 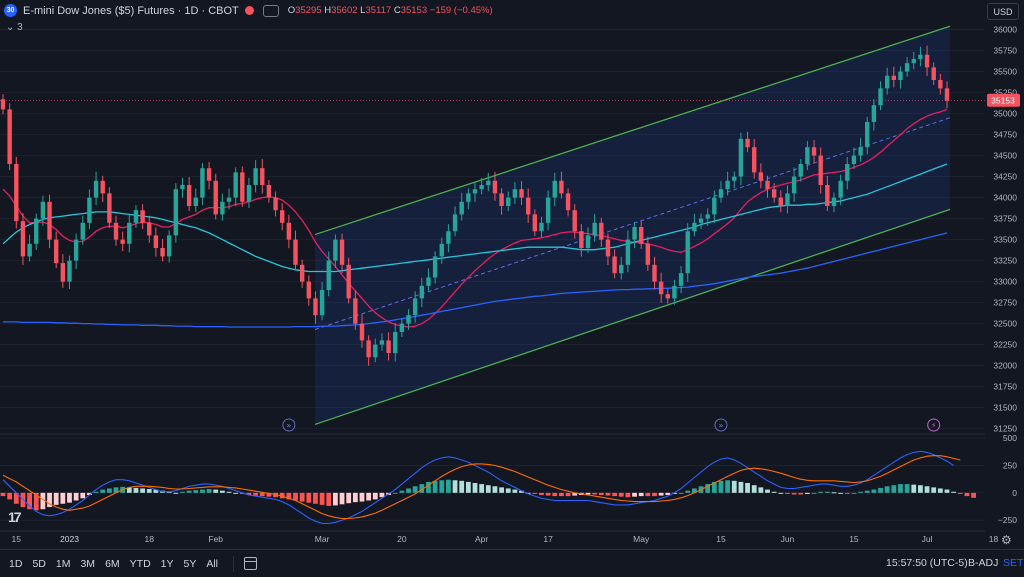 I want to click on price-tick-label: 35750, so click(x=1005, y=51).